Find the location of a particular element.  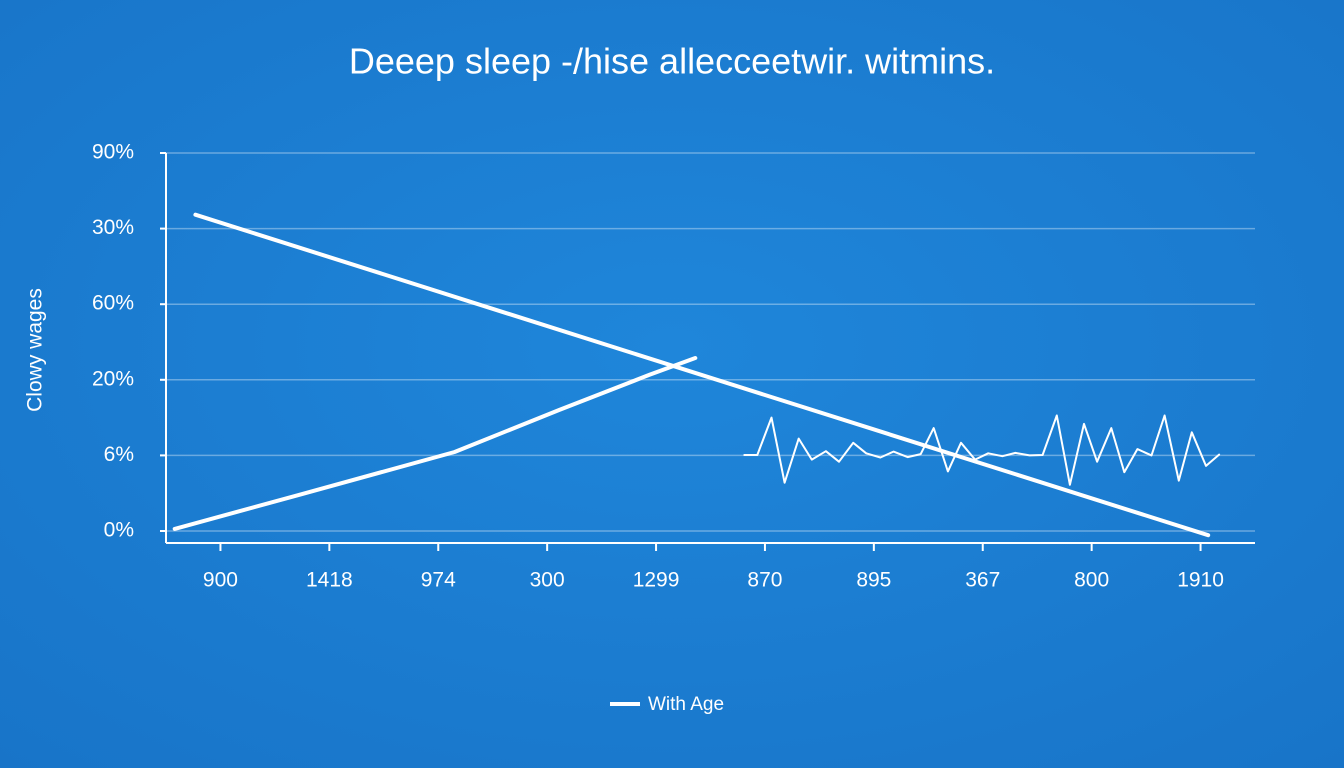

x-tick-label: 1418 is located at coordinates (329, 580).